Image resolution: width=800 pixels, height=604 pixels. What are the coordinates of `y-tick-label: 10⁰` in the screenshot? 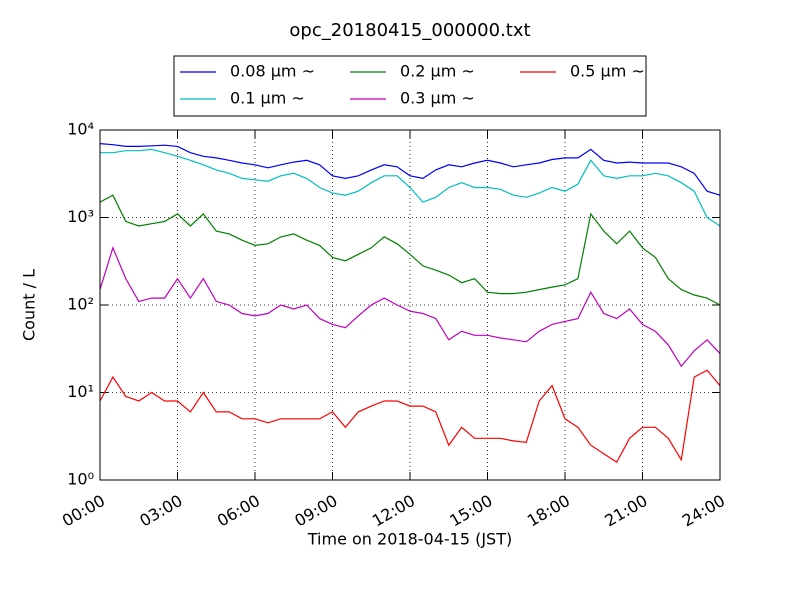 It's located at (80, 479).